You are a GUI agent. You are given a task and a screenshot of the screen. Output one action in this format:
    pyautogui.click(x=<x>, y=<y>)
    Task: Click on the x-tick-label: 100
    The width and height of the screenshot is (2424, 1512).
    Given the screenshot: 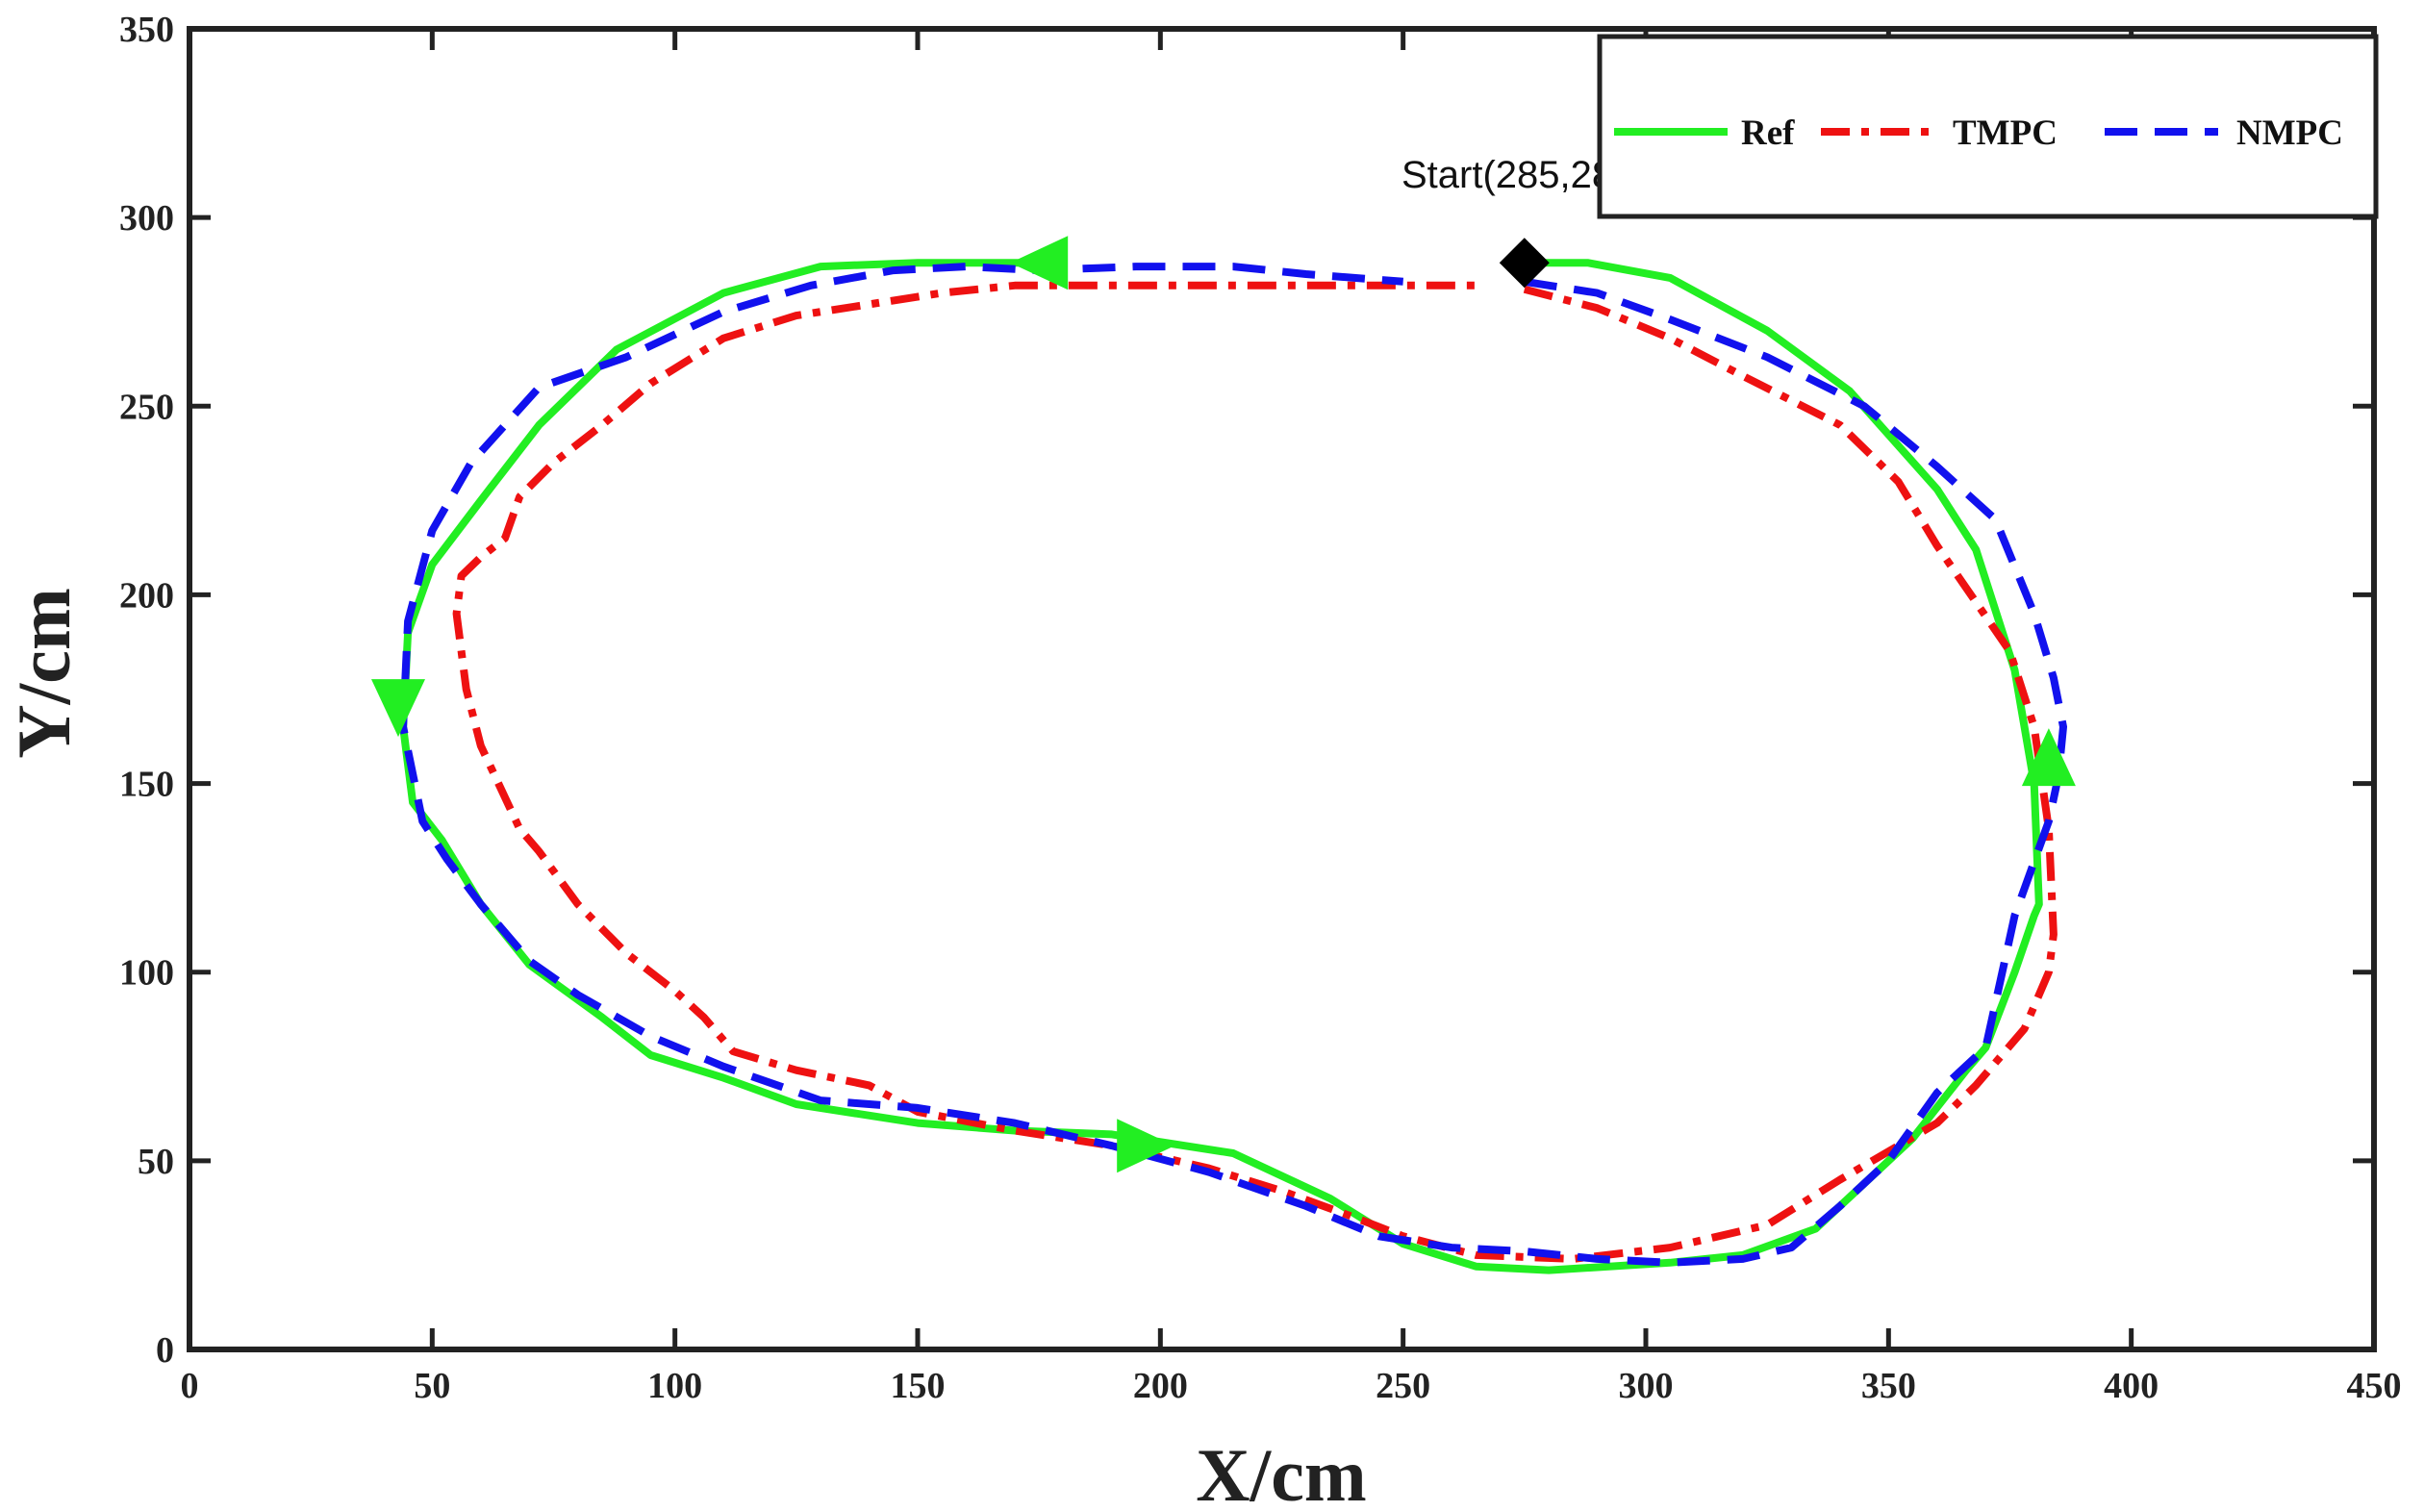 What is the action you would take?
    pyautogui.click(x=675, y=1386)
    